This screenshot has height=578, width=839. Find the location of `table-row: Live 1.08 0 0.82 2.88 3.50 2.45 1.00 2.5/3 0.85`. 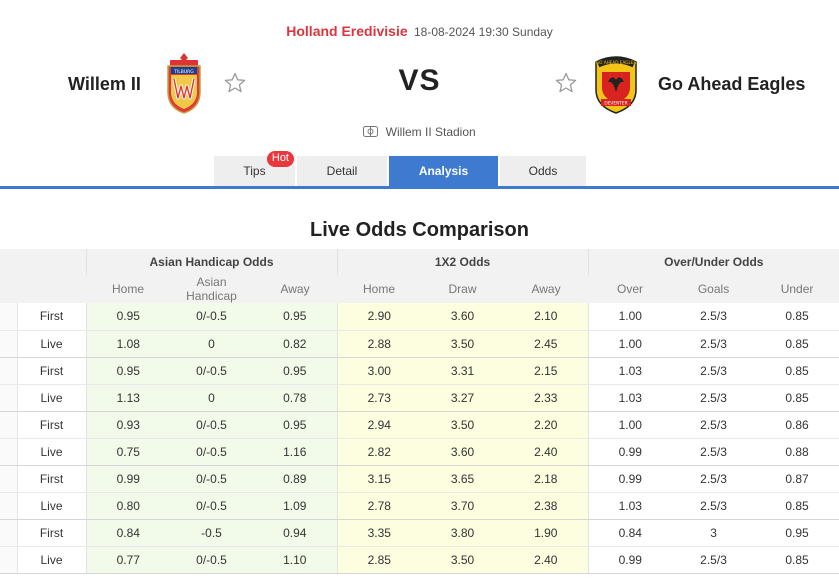

table-row: Live 1.08 0 0.82 2.88 3.50 2.45 1.00 2.5/3 0.85 is located at coordinates (419, 344).